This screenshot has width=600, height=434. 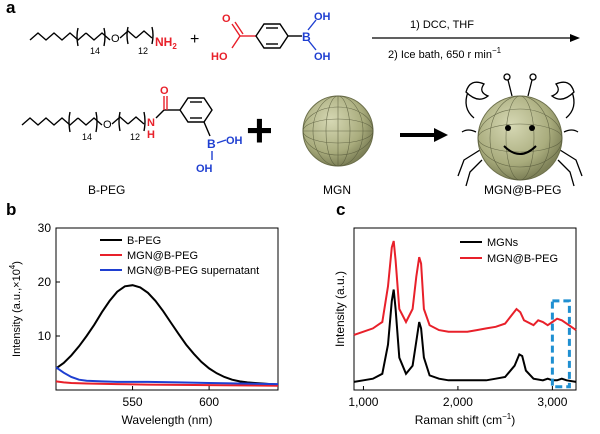 What do you see at coordinates (117, 117) in the screenshot?
I see `bpeg-product-structure` at bounding box center [117, 117].